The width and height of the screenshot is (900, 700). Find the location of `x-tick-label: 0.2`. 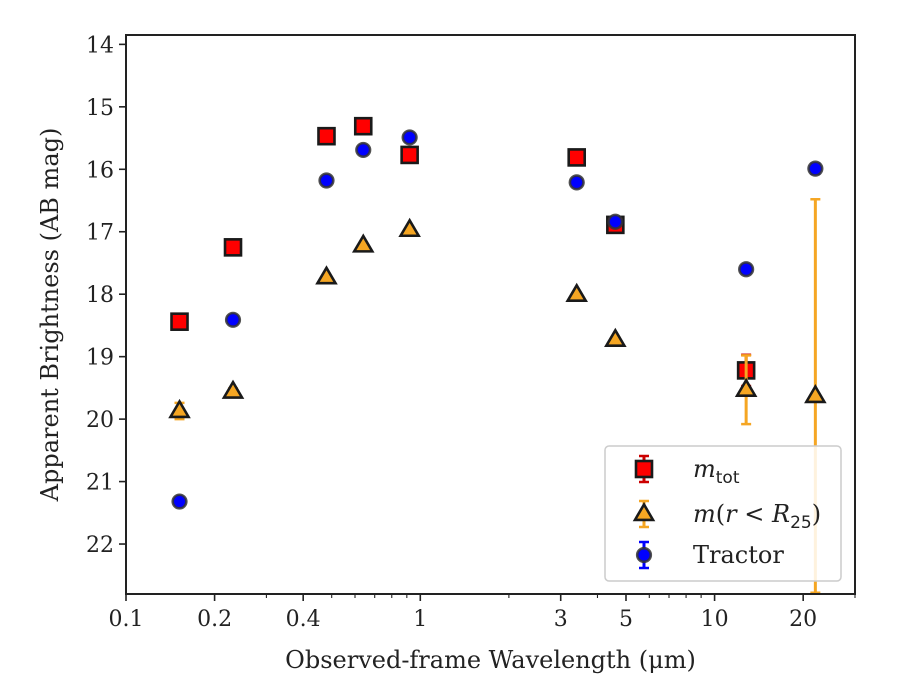

x-tick-label: 0.2 is located at coordinates (214, 619).